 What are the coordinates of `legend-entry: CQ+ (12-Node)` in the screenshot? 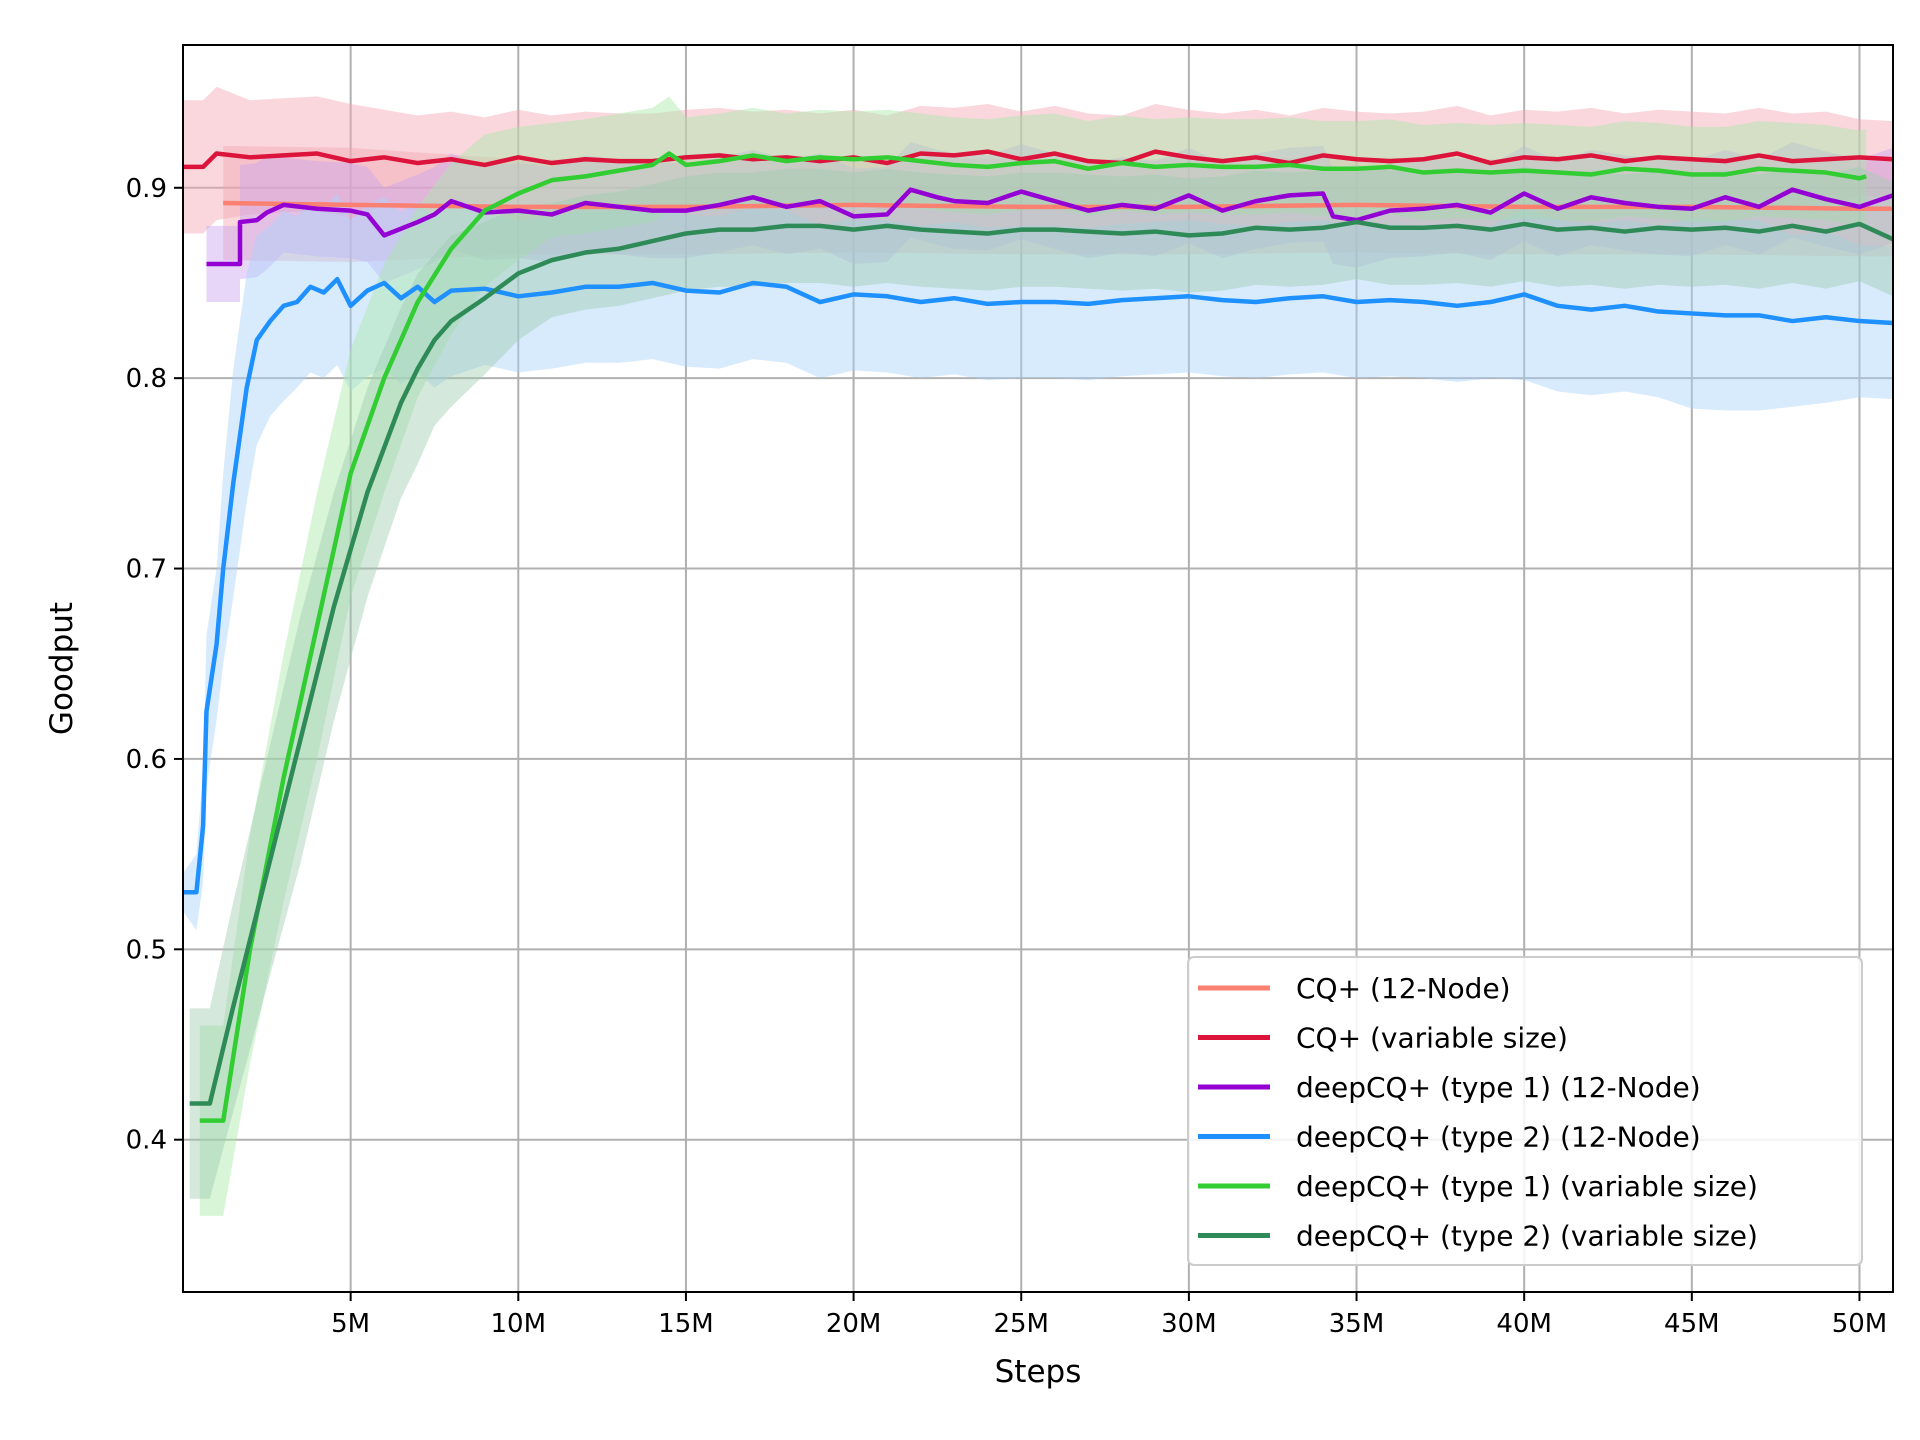 It's located at (1403, 988).